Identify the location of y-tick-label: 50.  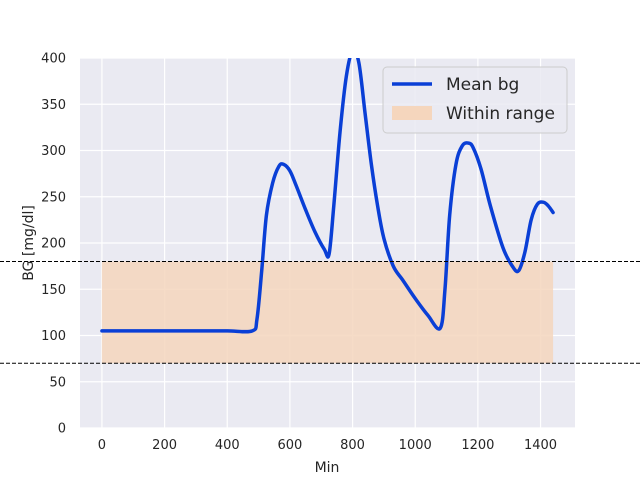
(57, 382).